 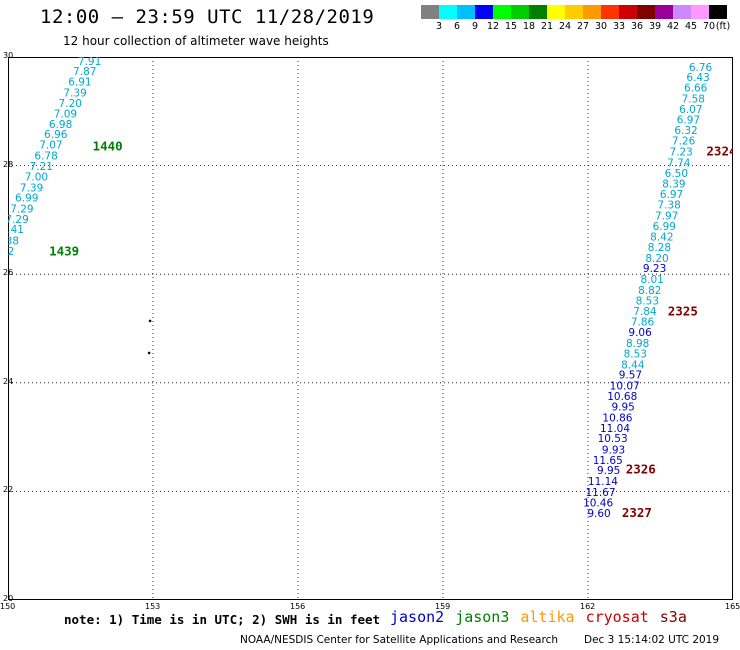 What do you see at coordinates (641, 469) in the screenshot?
I see `pass-time-label: 2326` at bounding box center [641, 469].